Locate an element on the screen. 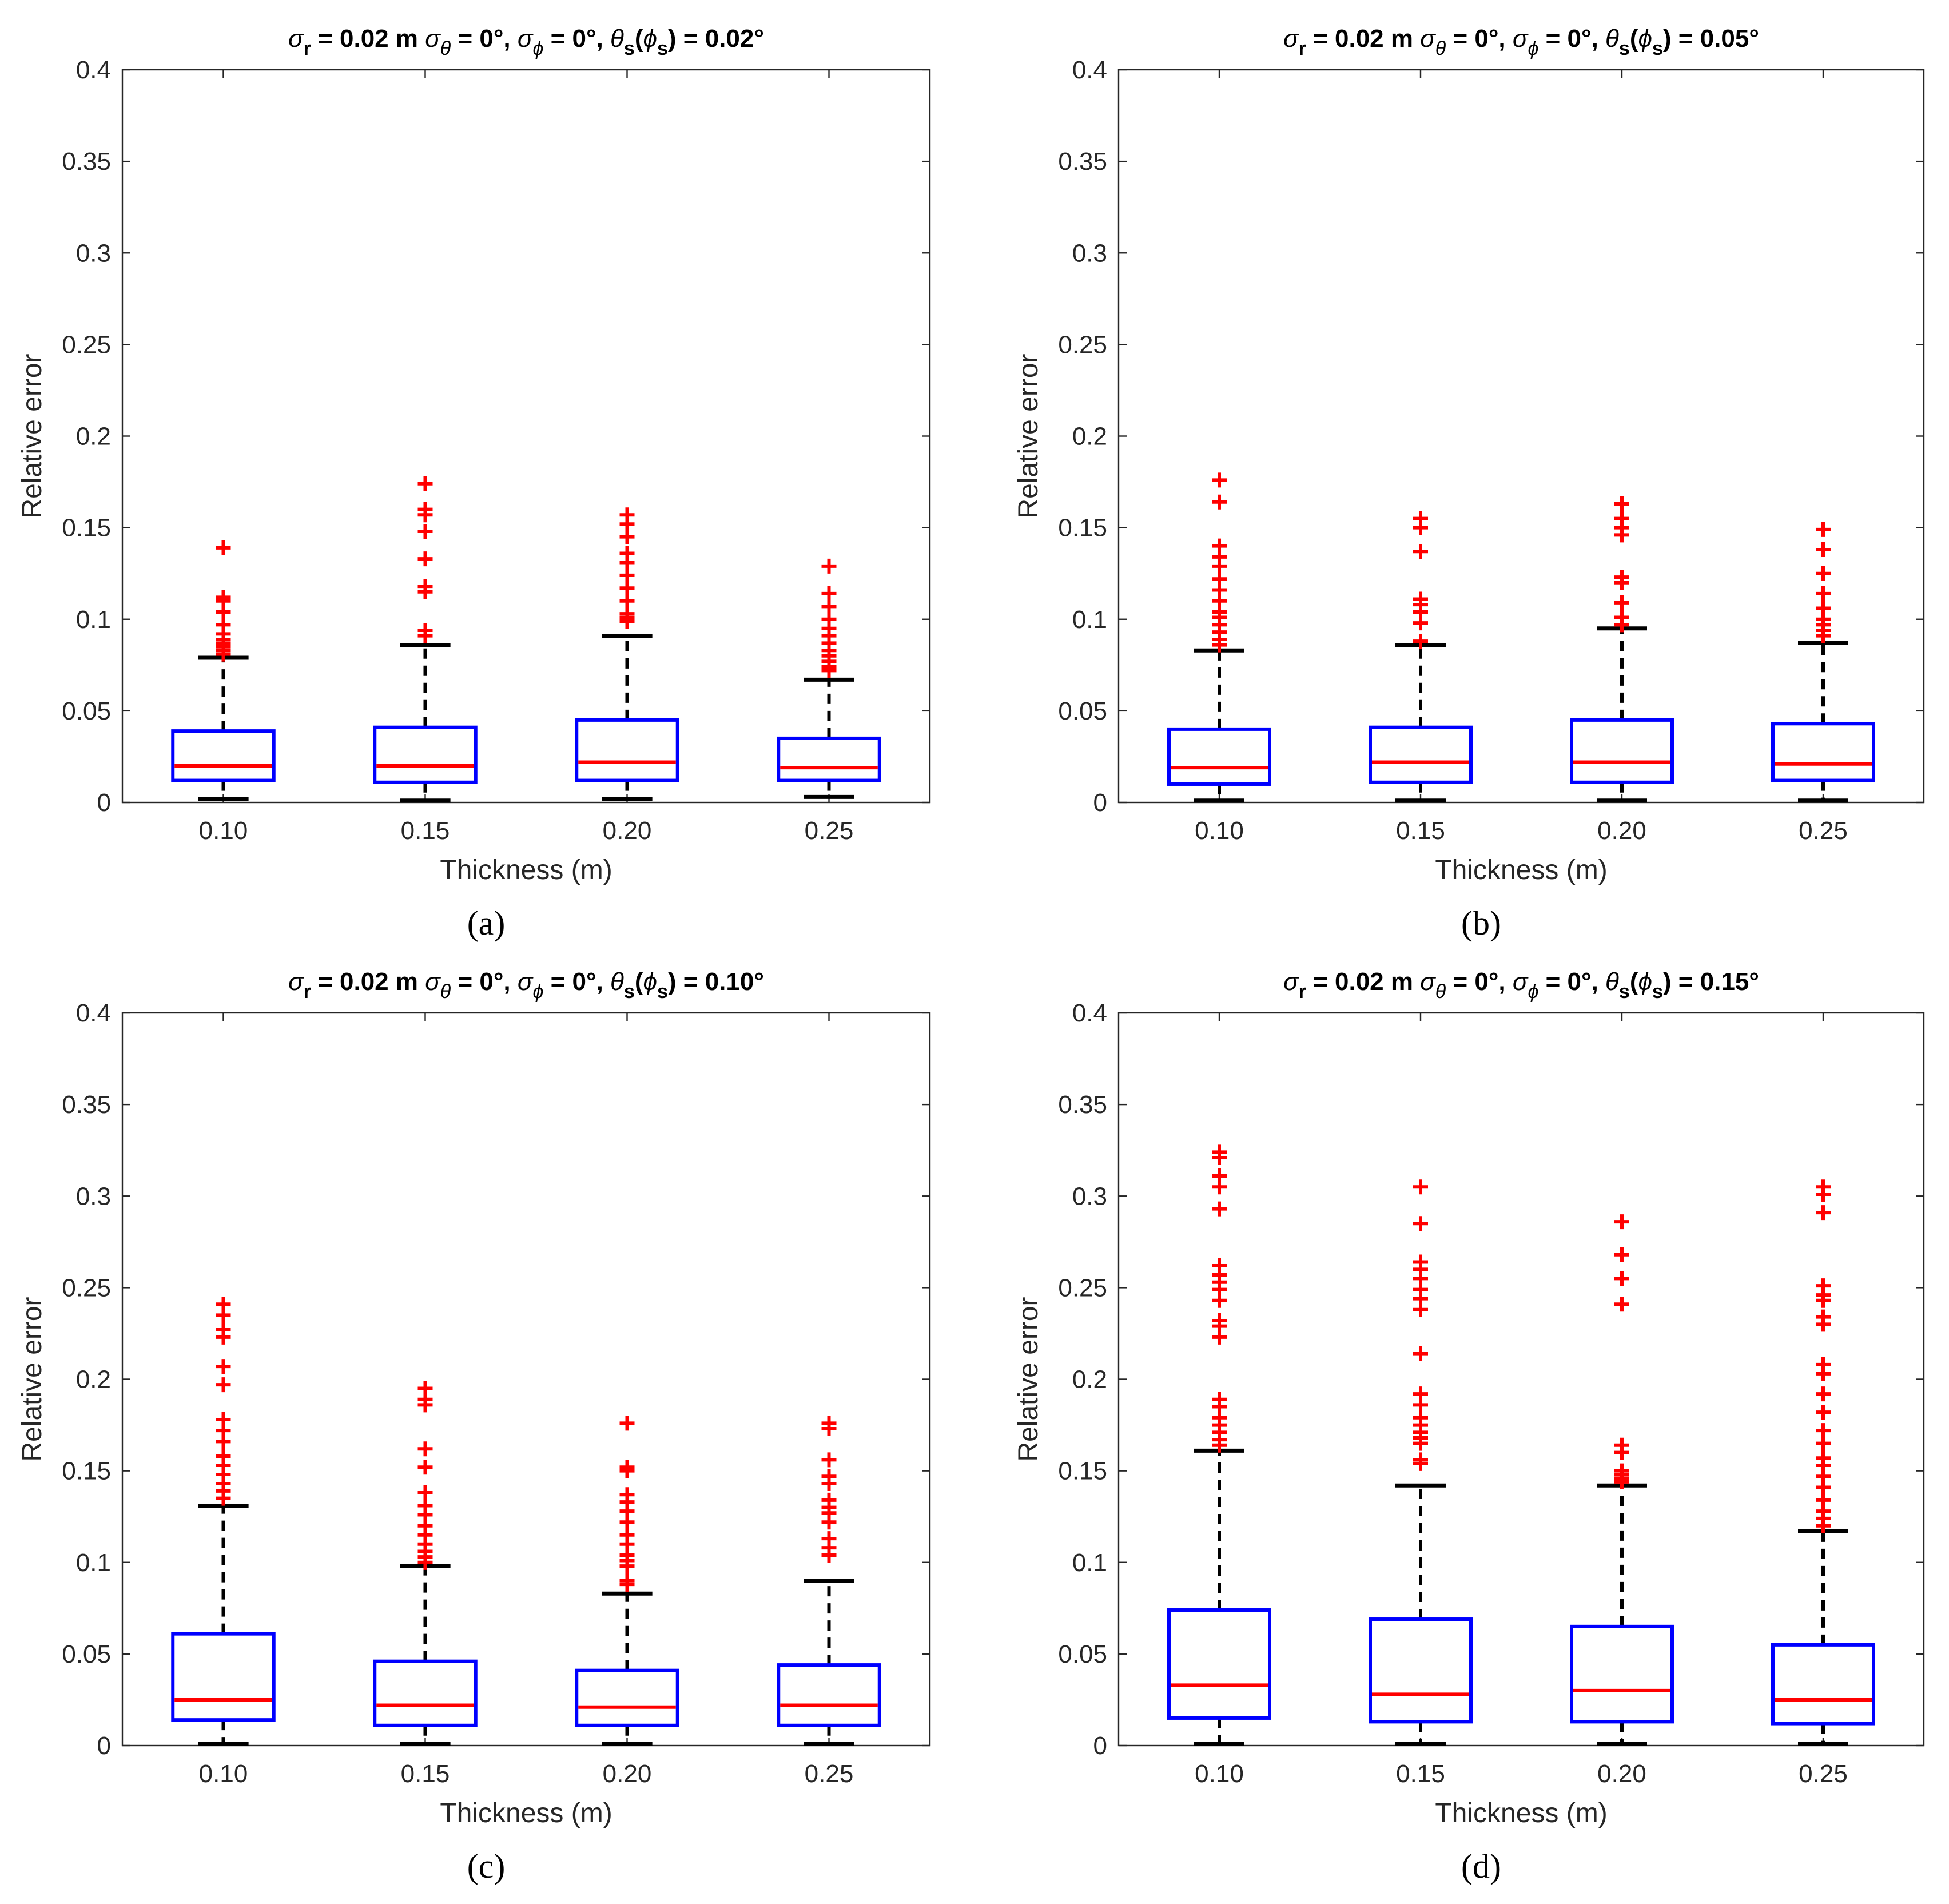 The height and width of the screenshot is (1904, 1949). title-theta: θ is located at coordinates (617, 39).